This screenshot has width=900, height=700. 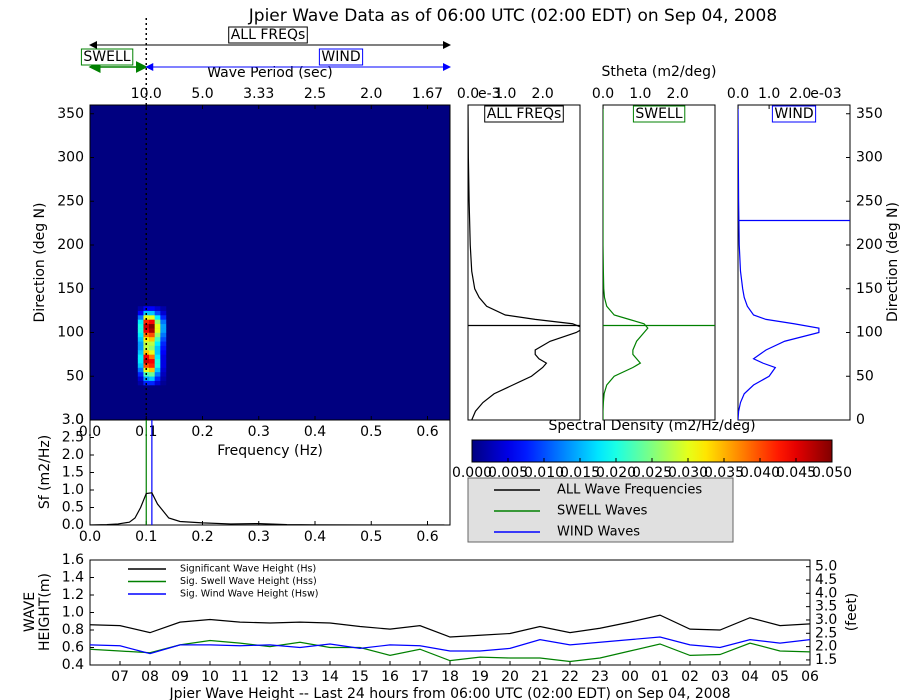 I want to click on x-tick-label: 20, so click(x=510, y=677).